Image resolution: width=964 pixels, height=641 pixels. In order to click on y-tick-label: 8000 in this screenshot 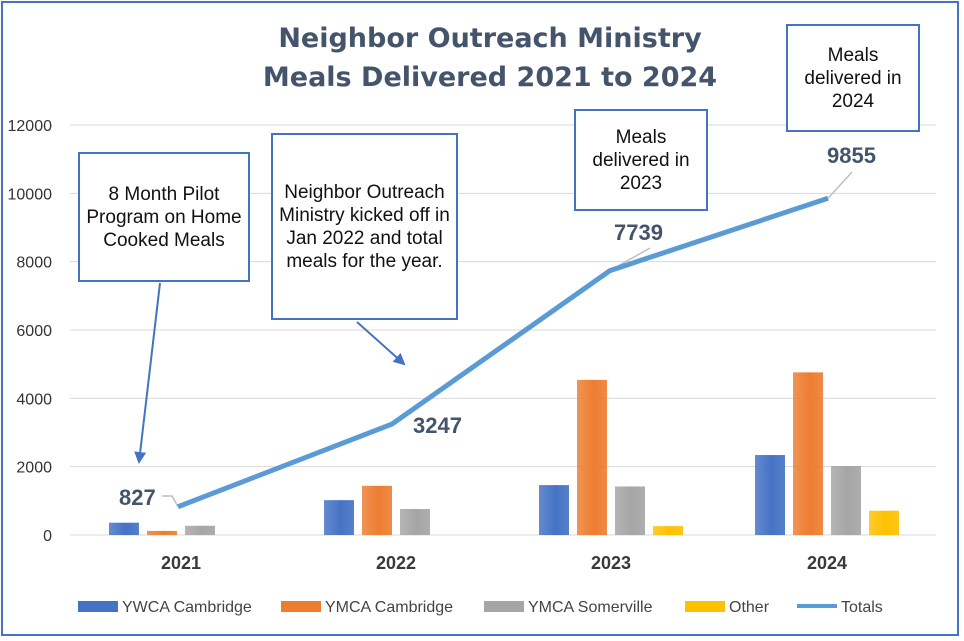, I will do `click(34, 263)`.